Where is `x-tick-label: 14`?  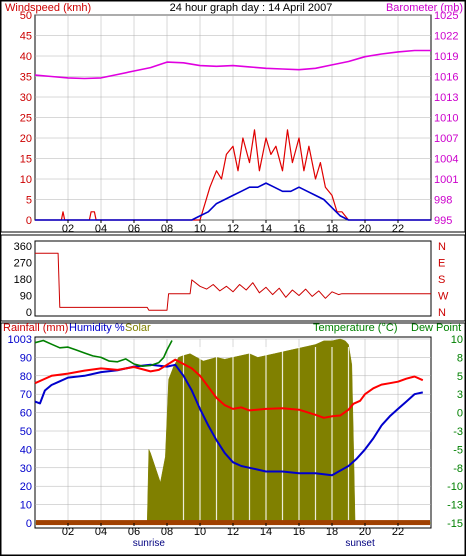
x-tick-label: 14 is located at coordinates (266, 229).